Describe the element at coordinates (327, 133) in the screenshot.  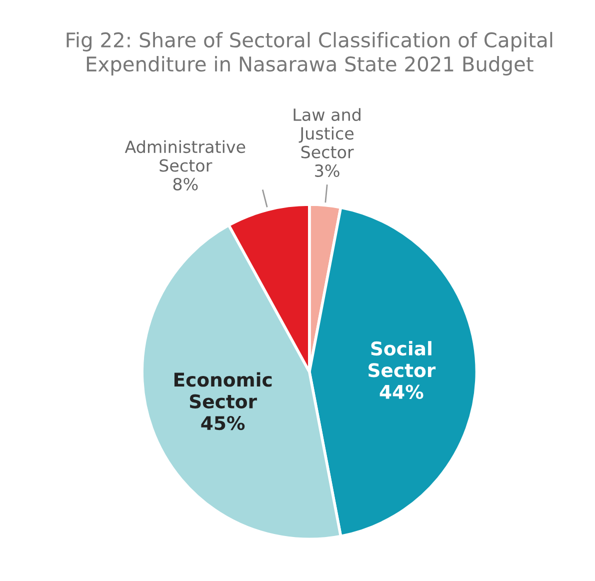
I see `slice-label: Law and Justice Sector` at that location.